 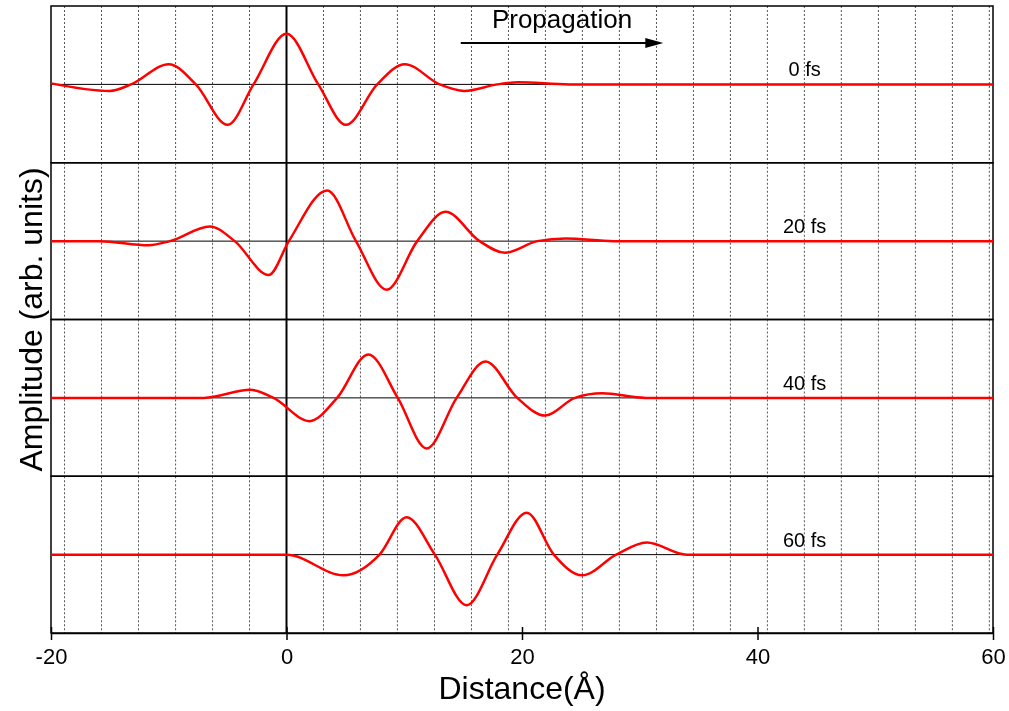 What do you see at coordinates (804, 69) in the screenshot?
I see `series-label: 0 fs` at bounding box center [804, 69].